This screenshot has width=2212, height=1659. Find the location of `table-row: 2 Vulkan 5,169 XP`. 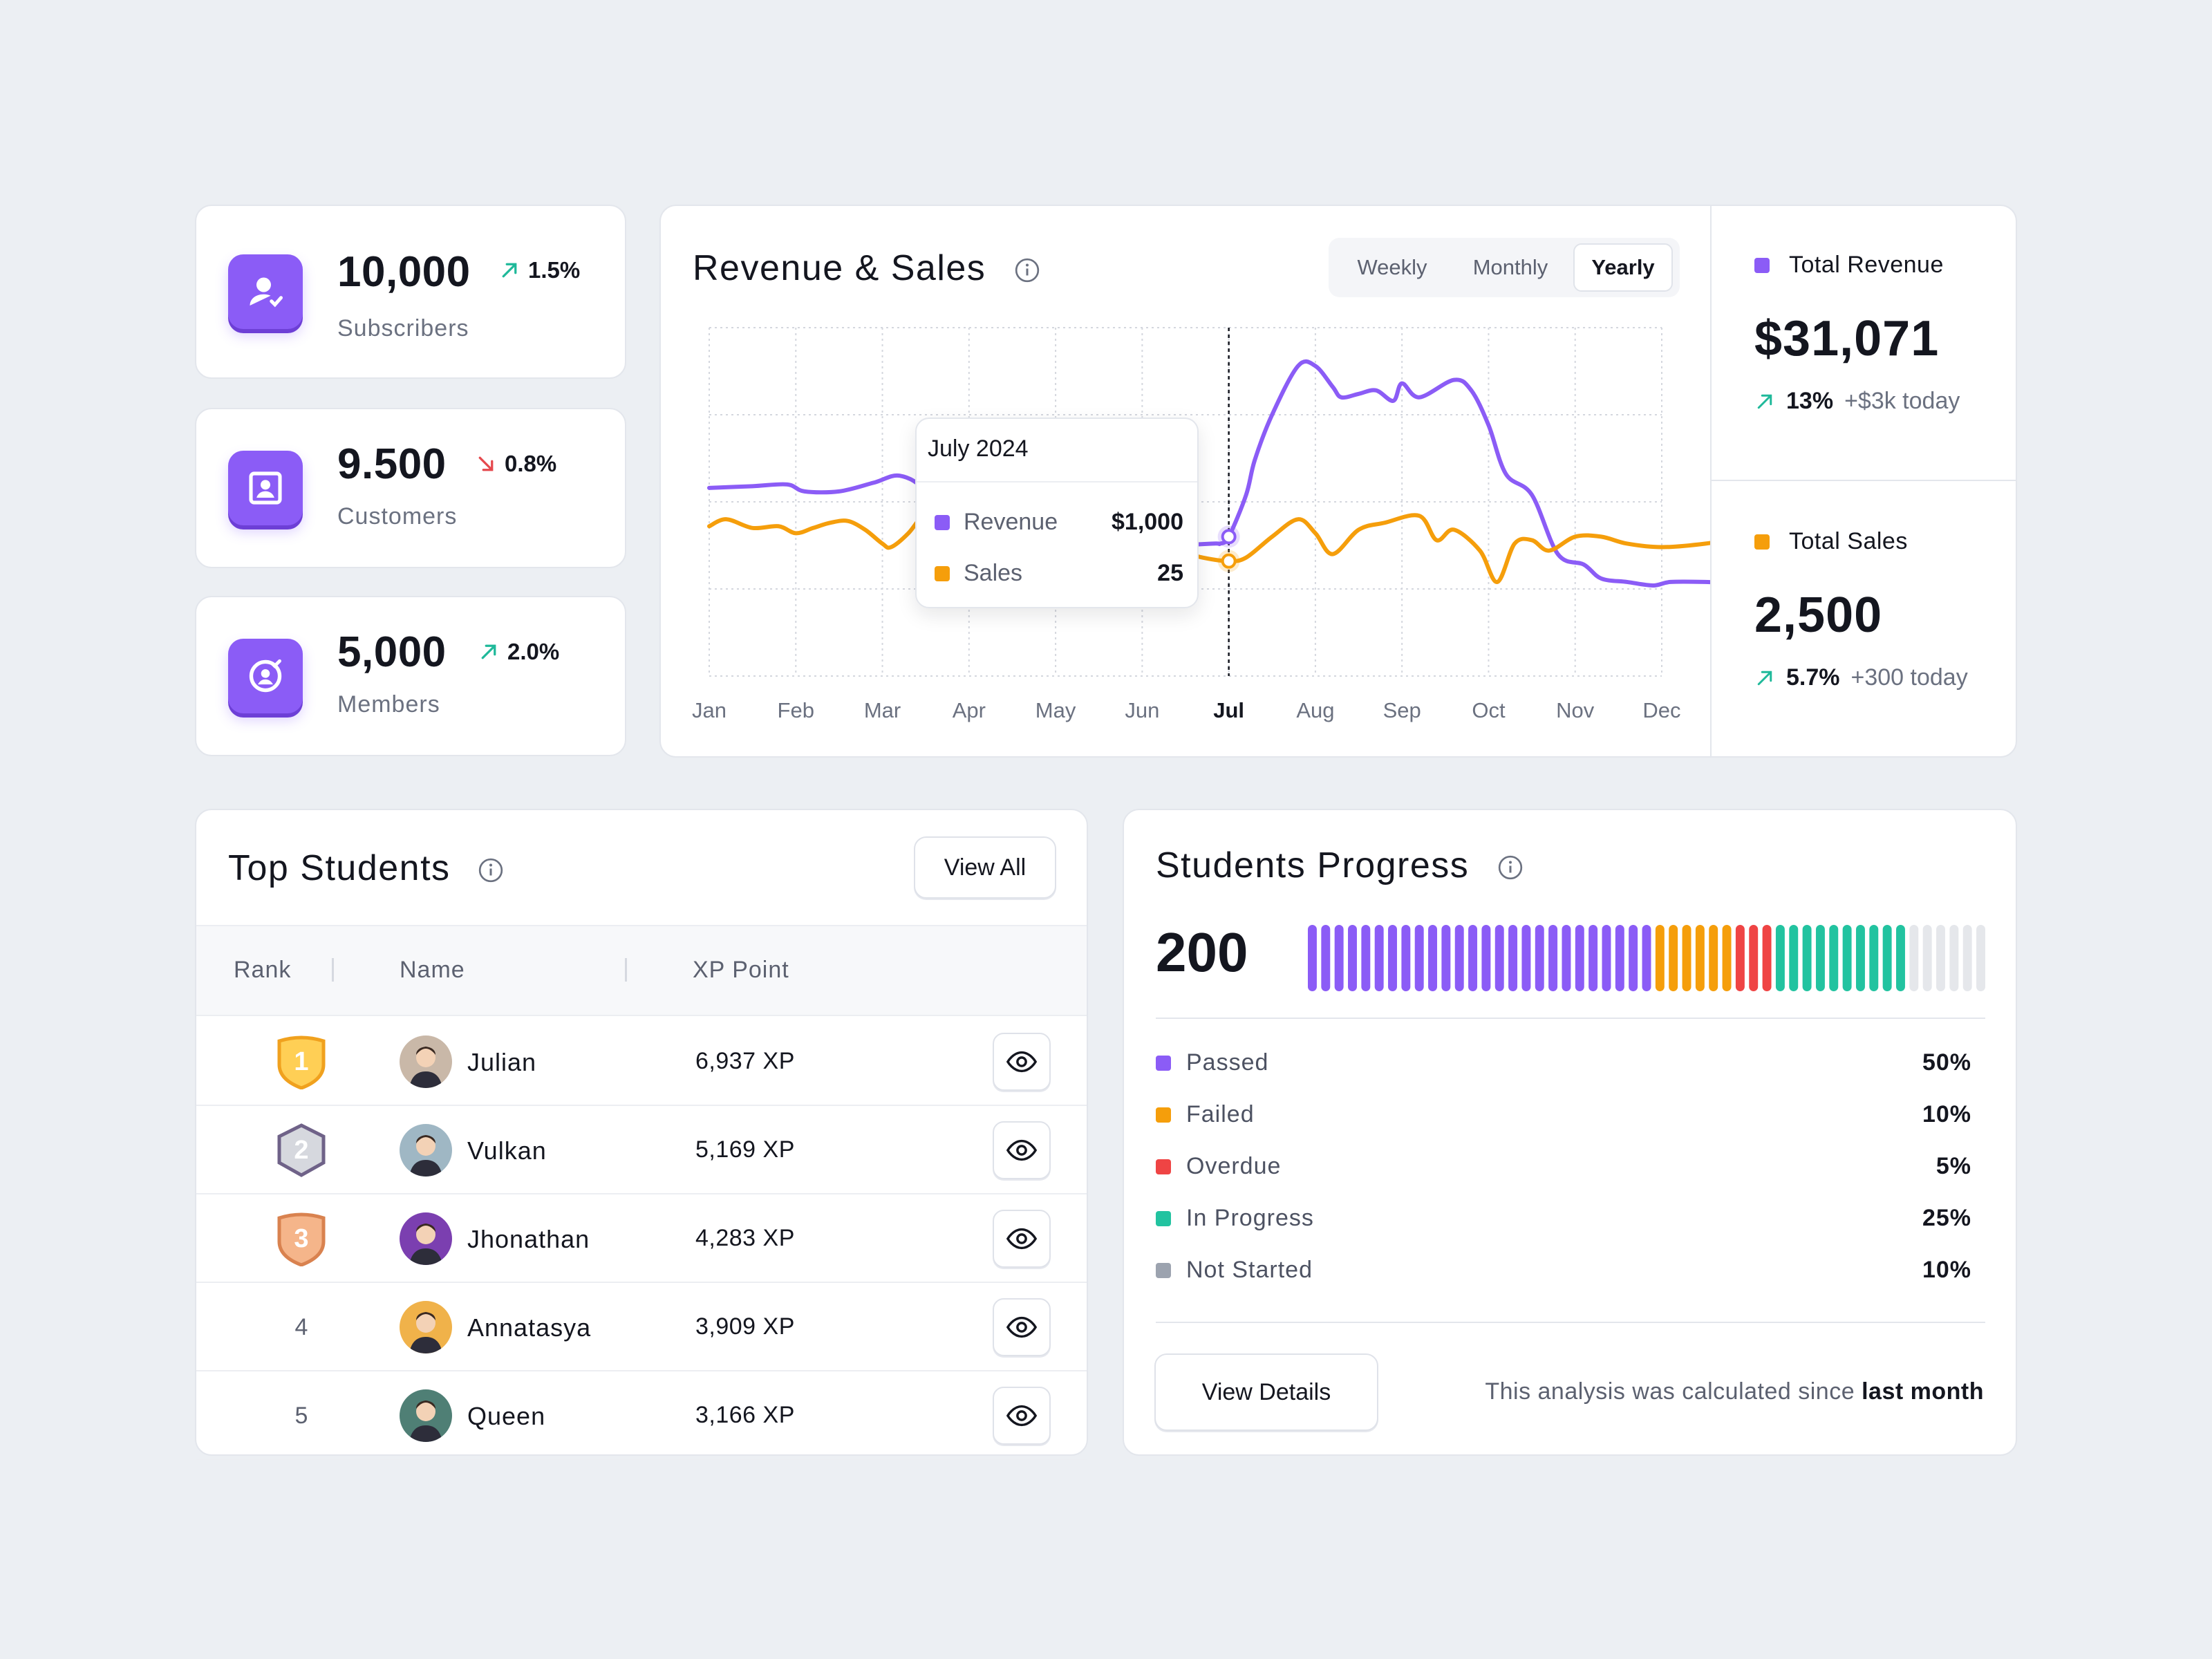

table-row: 2 Vulkan 5,169 XP is located at coordinates (641, 1150).